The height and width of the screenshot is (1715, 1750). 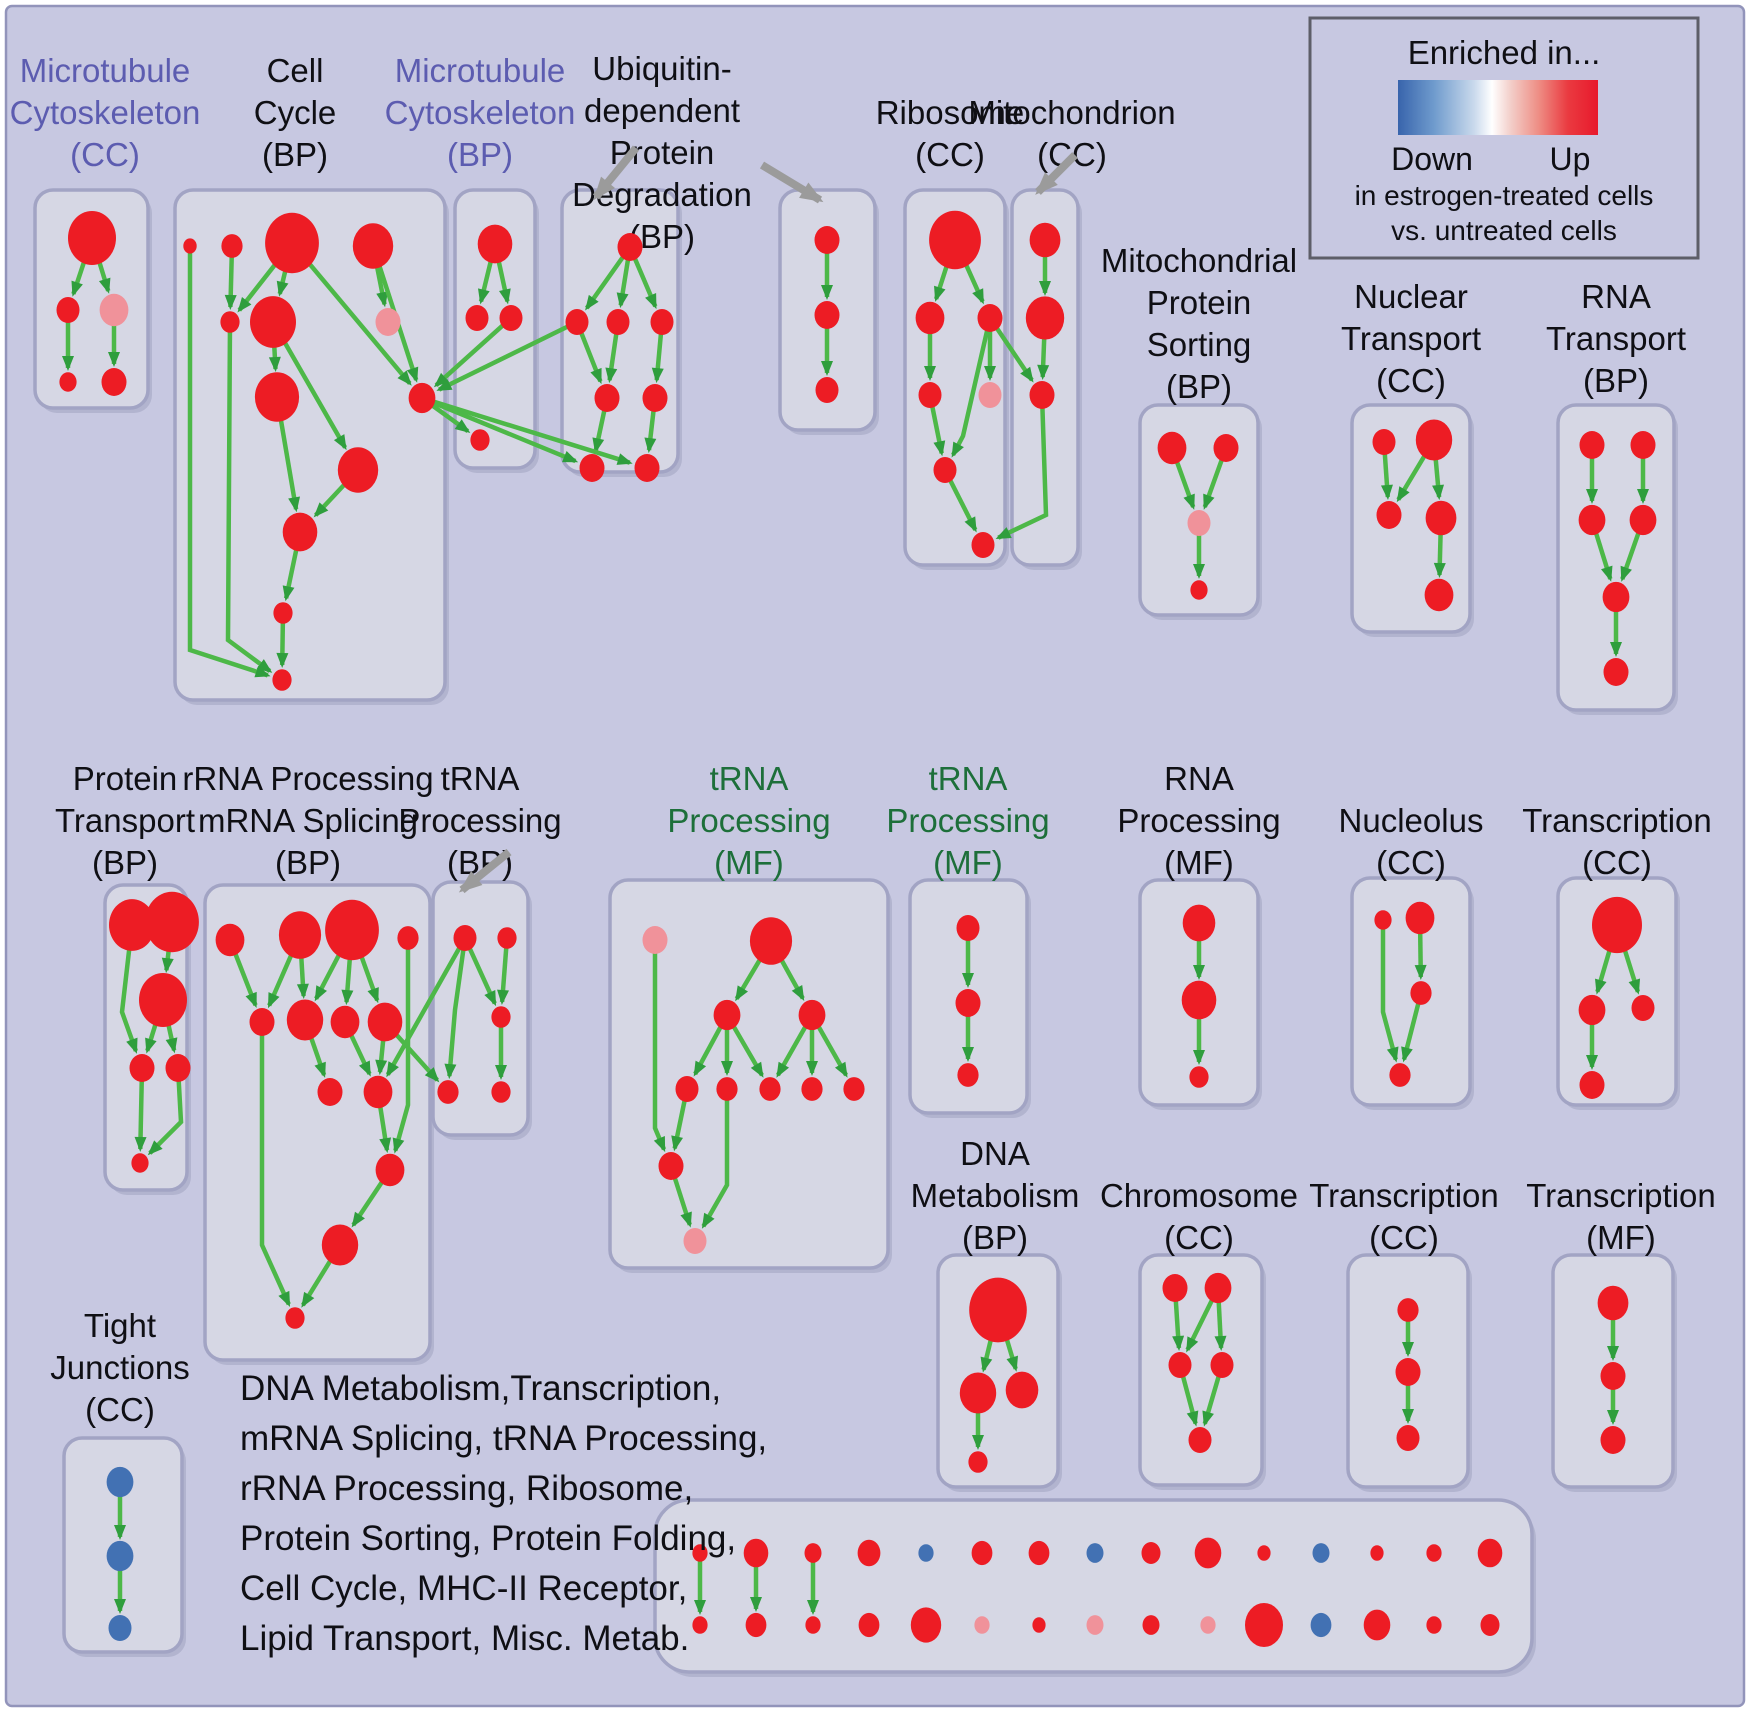 I want to click on label-protein-transport: Transport, so click(x=125, y=820).